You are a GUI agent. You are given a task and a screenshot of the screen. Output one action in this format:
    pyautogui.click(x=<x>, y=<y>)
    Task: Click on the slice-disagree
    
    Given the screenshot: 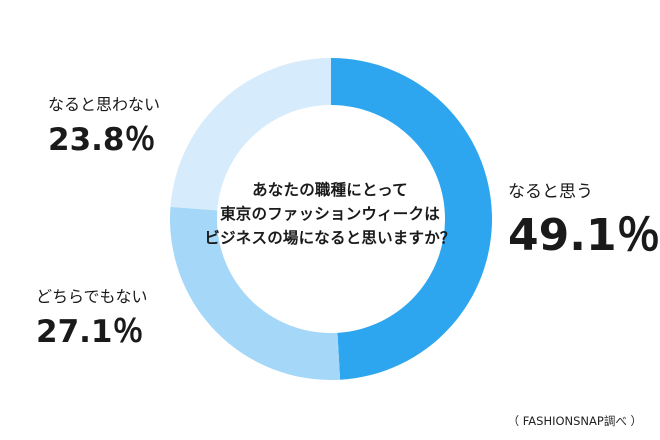 What is the action you would take?
    pyautogui.click(x=250, y=134)
    